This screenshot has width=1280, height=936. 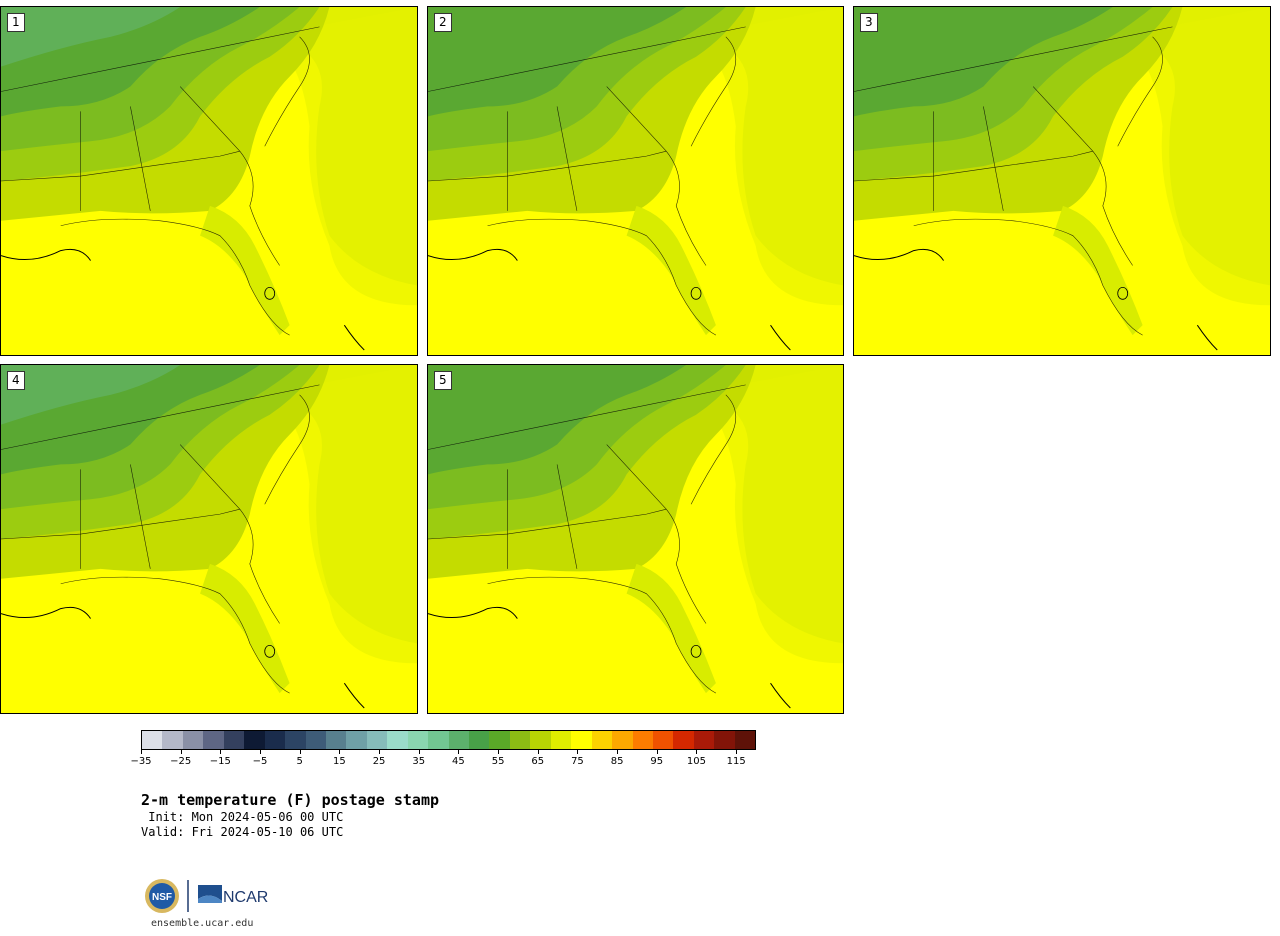 What do you see at coordinates (181, 761) in the screenshot?
I see `colorbar-tick-label: −25` at bounding box center [181, 761].